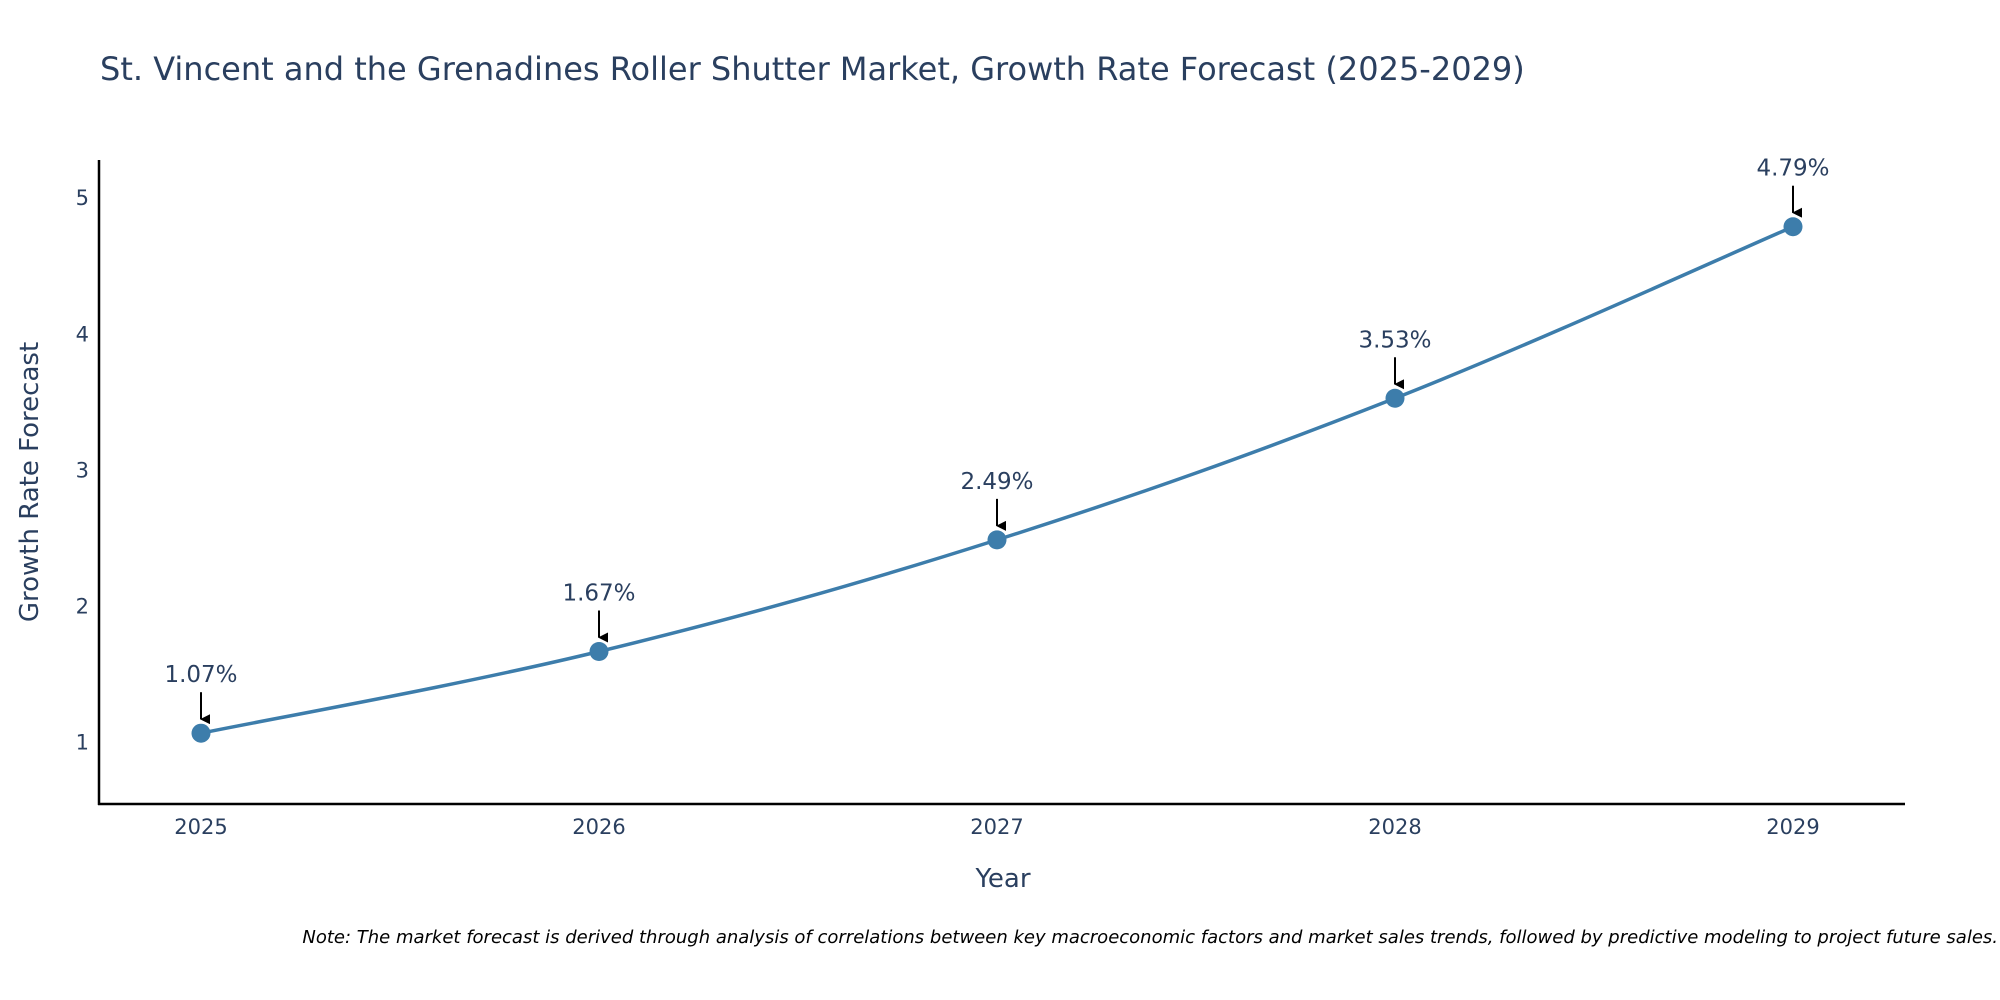 This screenshot has height=1000, width=2000. What do you see at coordinates (82, 743) in the screenshot?
I see `y-tick-label: 1` at bounding box center [82, 743].